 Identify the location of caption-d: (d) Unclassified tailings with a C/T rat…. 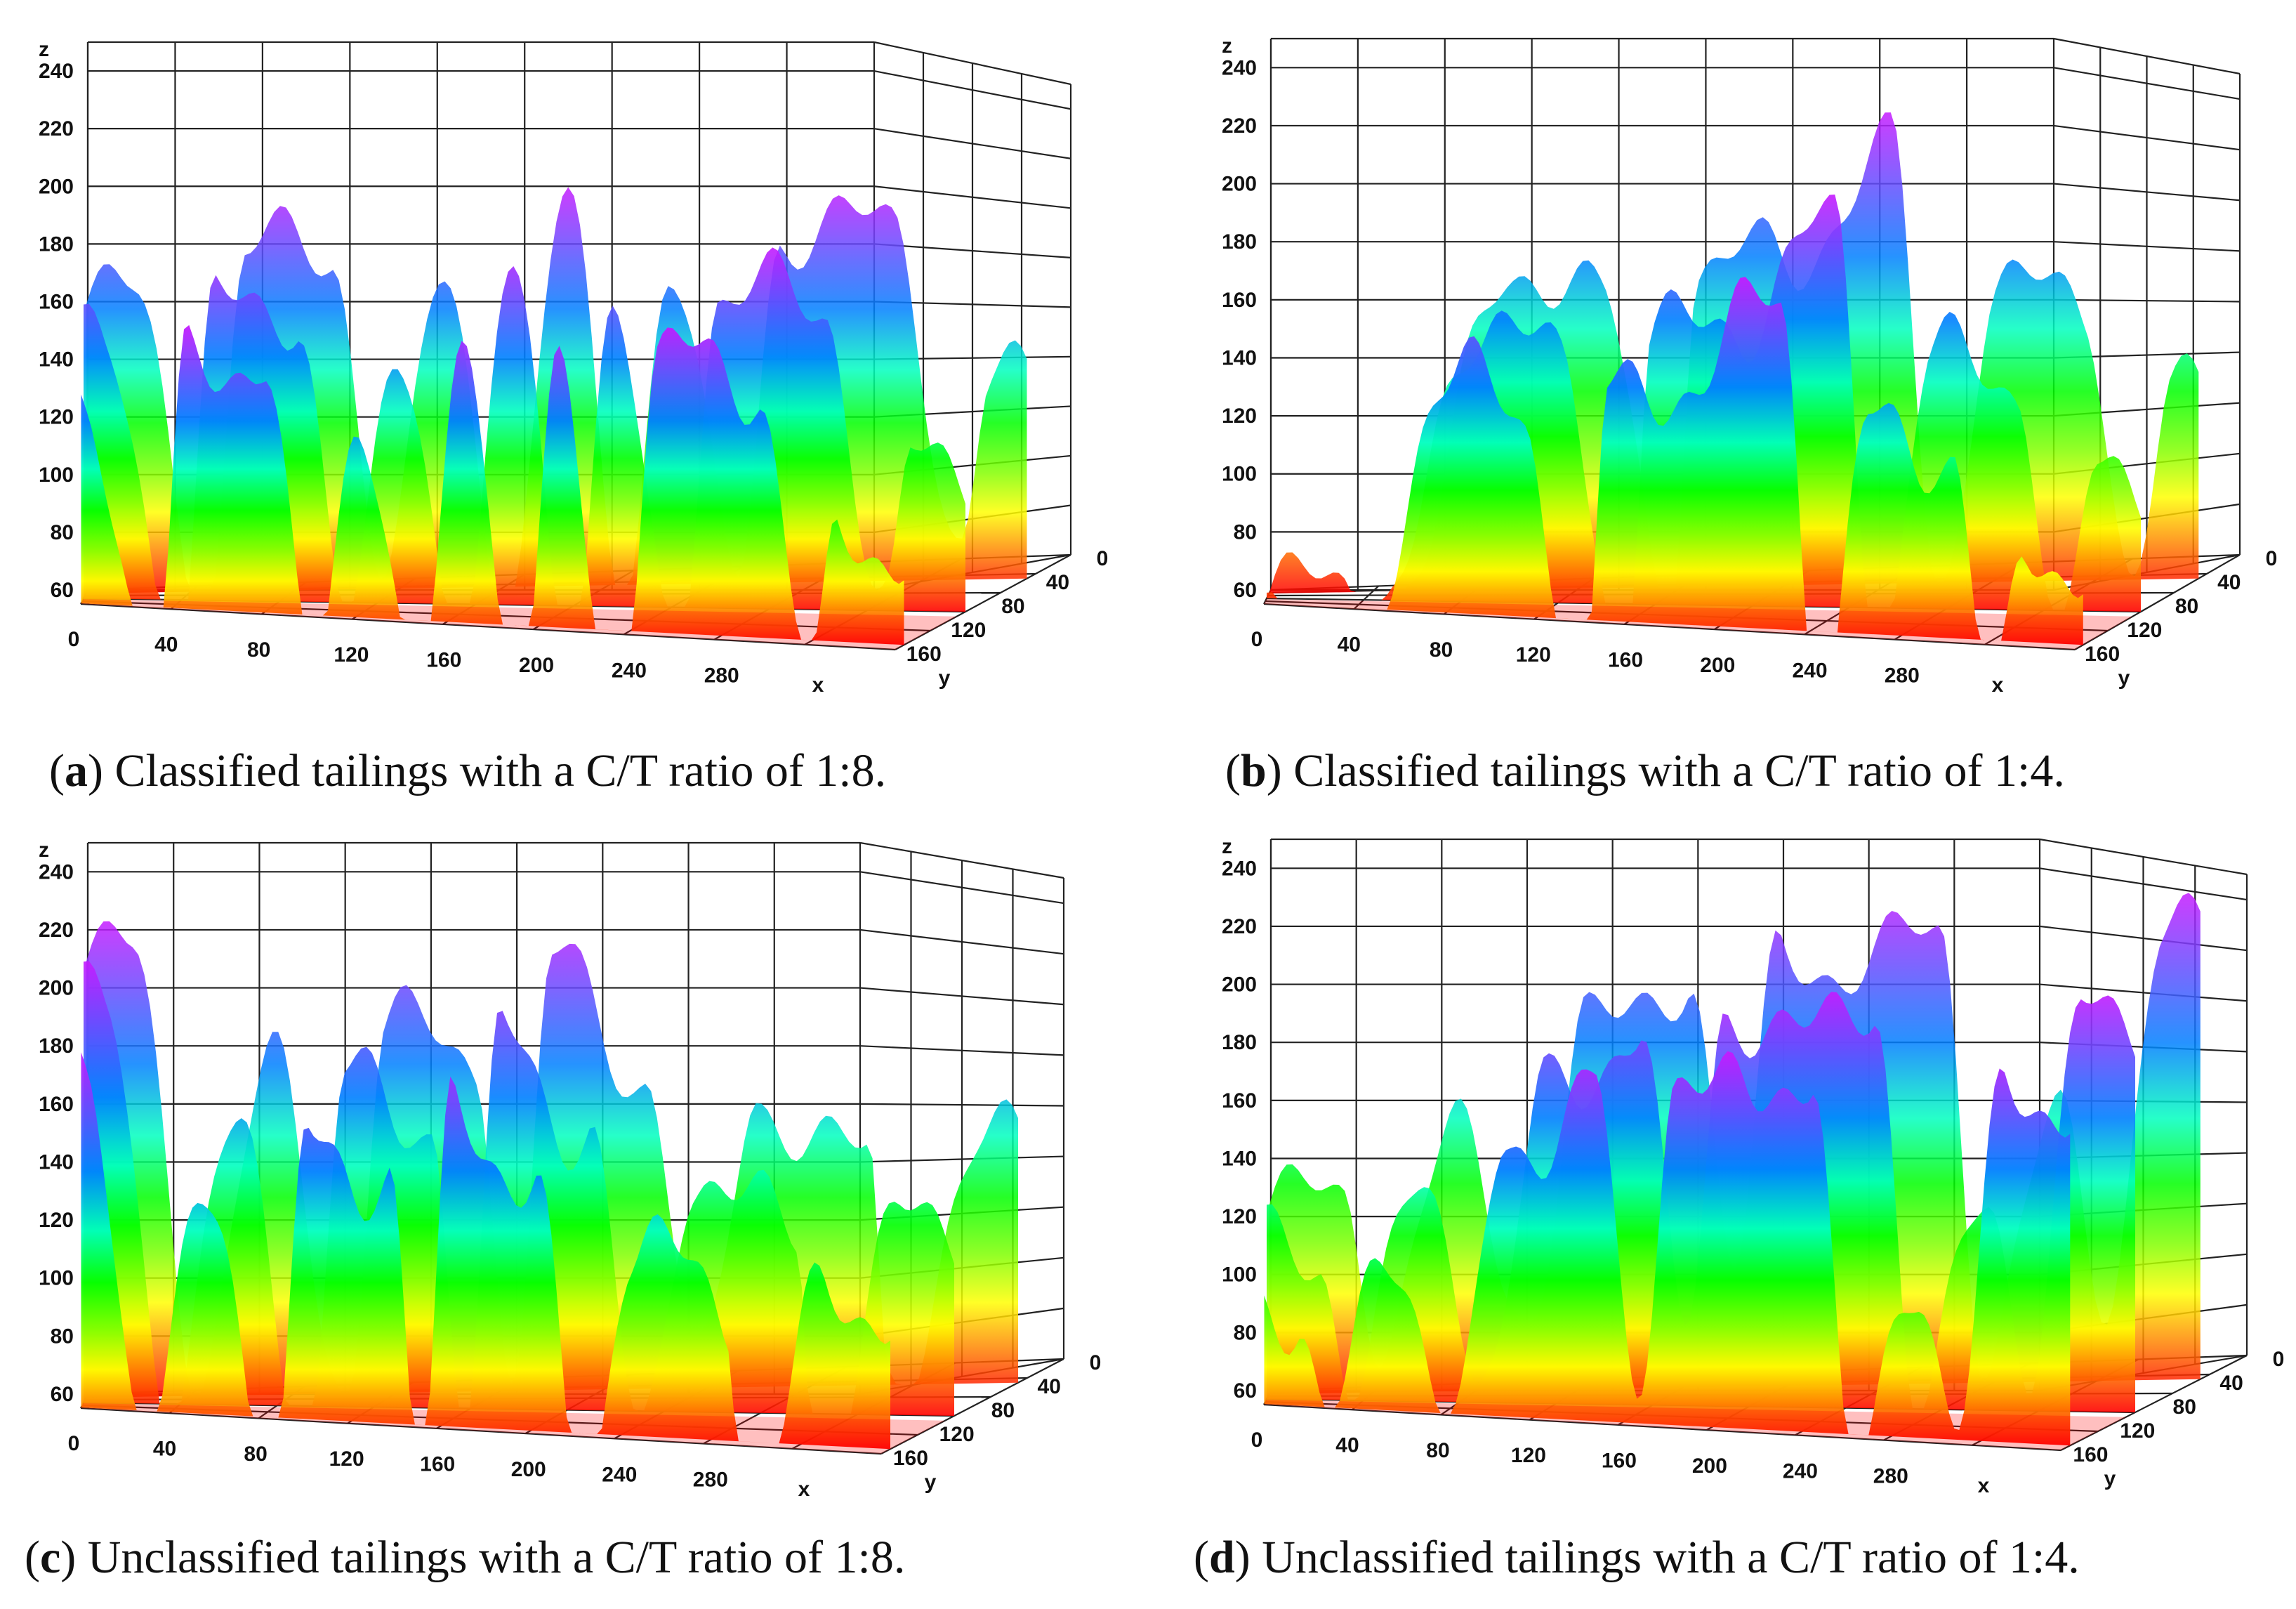
(1637, 1557).